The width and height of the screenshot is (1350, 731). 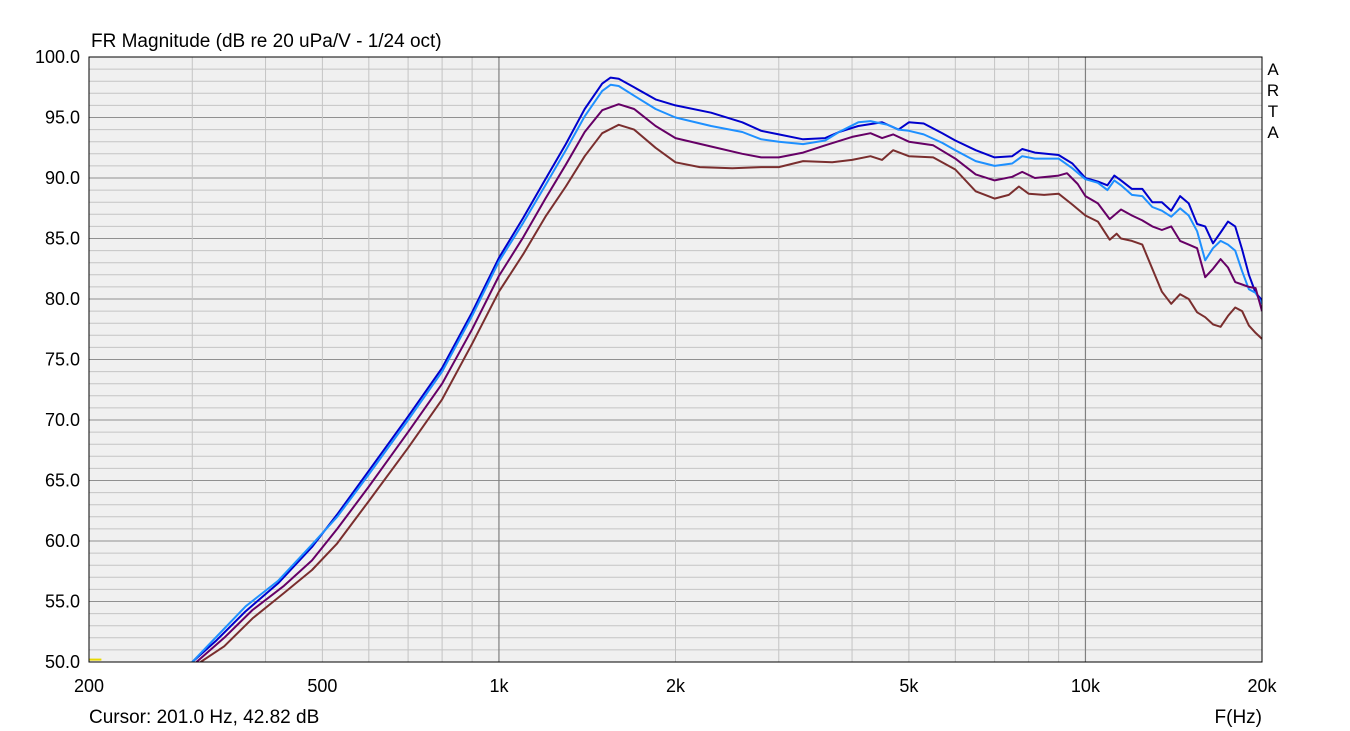 I want to click on y-tick-label: 50.0, so click(x=62, y=662).